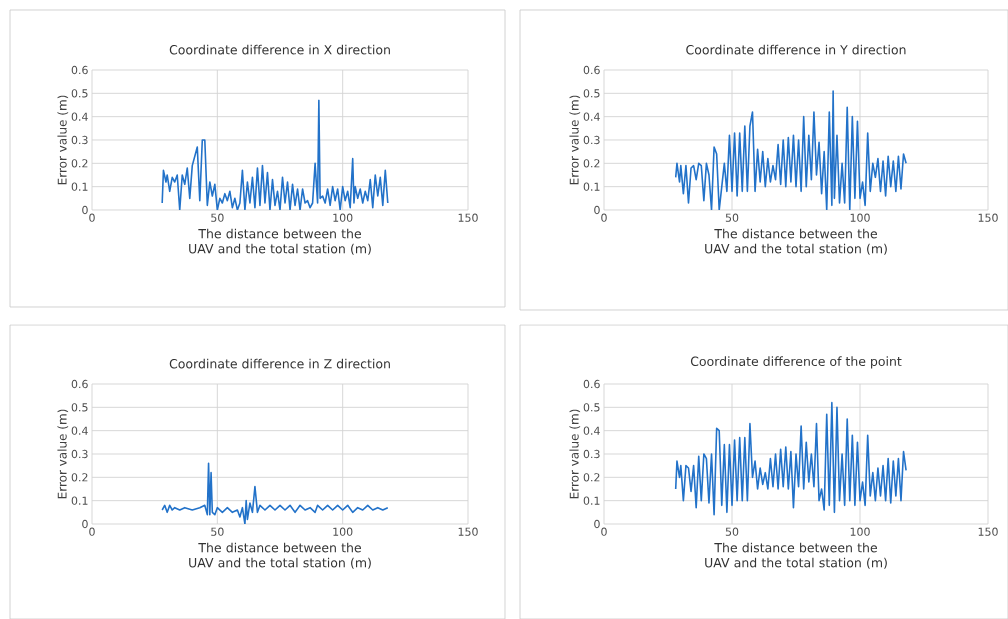 The height and width of the screenshot is (619, 1008). Describe the element at coordinates (796, 362) in the screenshot. I see `chart-title: Coordinate difference of the point` at that location.